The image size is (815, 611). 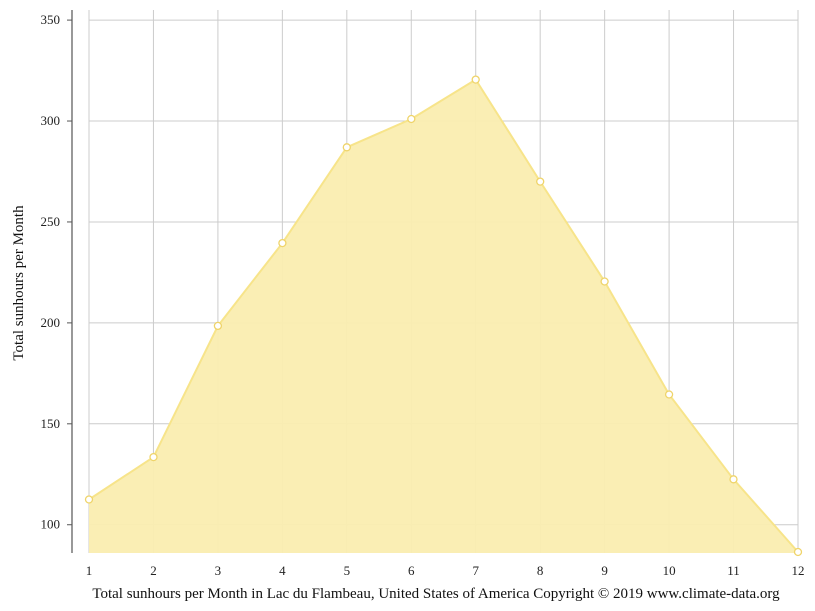 I want to click on x-tick-label: 8, so click(x=540, y=570).